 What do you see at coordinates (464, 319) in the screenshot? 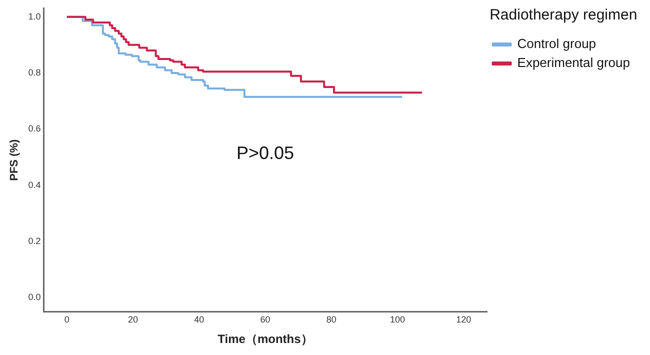
I see `x-tick-label: 120` at bounding box center [464, 319].